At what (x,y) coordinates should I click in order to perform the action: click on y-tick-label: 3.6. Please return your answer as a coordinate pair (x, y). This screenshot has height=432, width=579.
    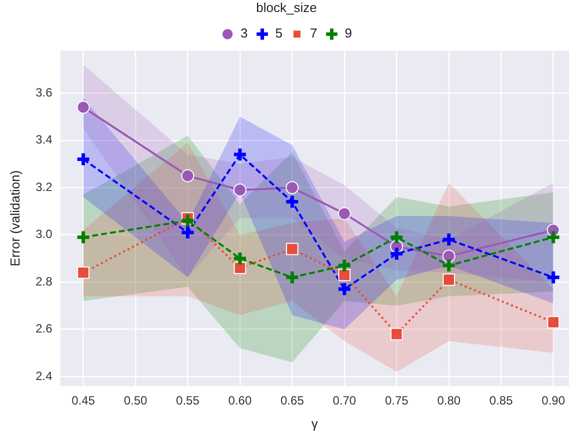
    Looking at the image, I should click on (44, 92).